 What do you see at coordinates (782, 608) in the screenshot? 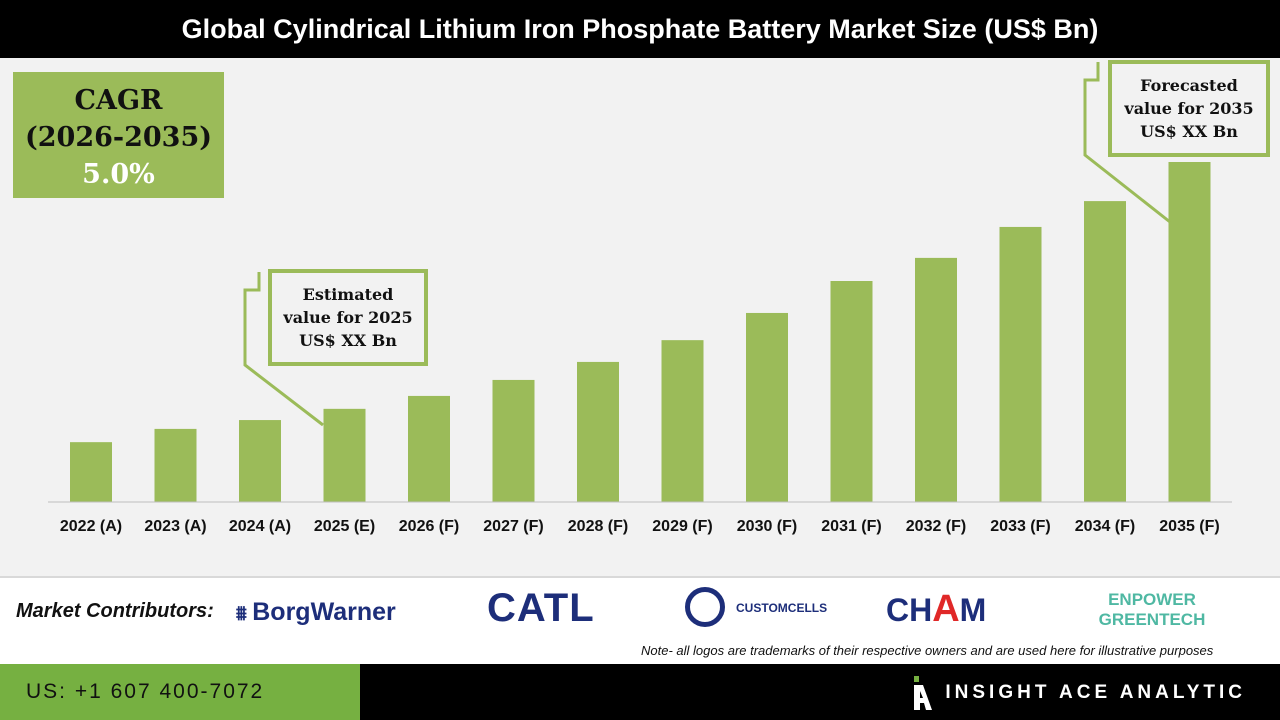
I see `logo-customcells: CUSTOMCELLS` at bounding box center [782, 608].